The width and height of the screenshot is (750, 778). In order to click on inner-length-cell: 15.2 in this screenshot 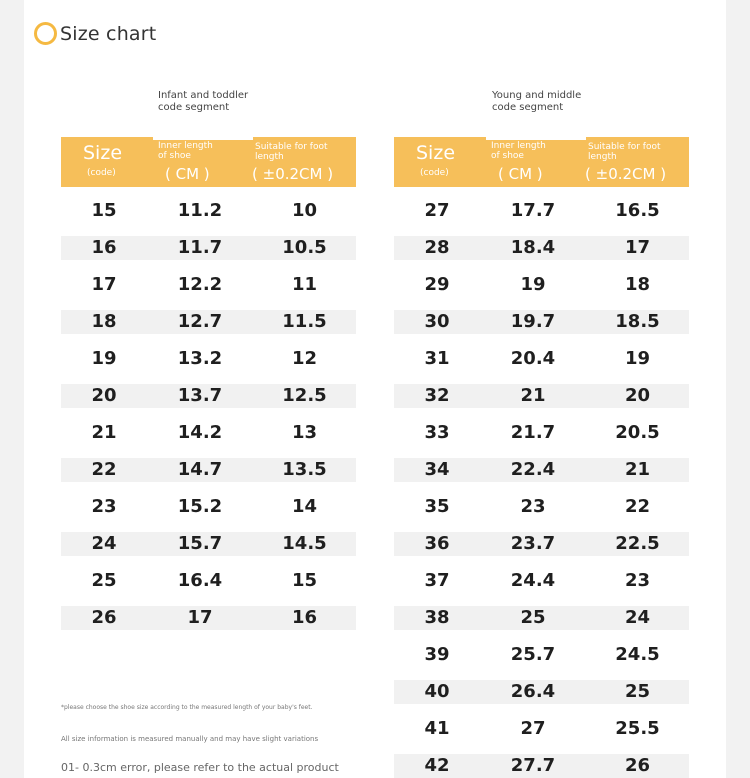, I will do `click(200, 506)`.